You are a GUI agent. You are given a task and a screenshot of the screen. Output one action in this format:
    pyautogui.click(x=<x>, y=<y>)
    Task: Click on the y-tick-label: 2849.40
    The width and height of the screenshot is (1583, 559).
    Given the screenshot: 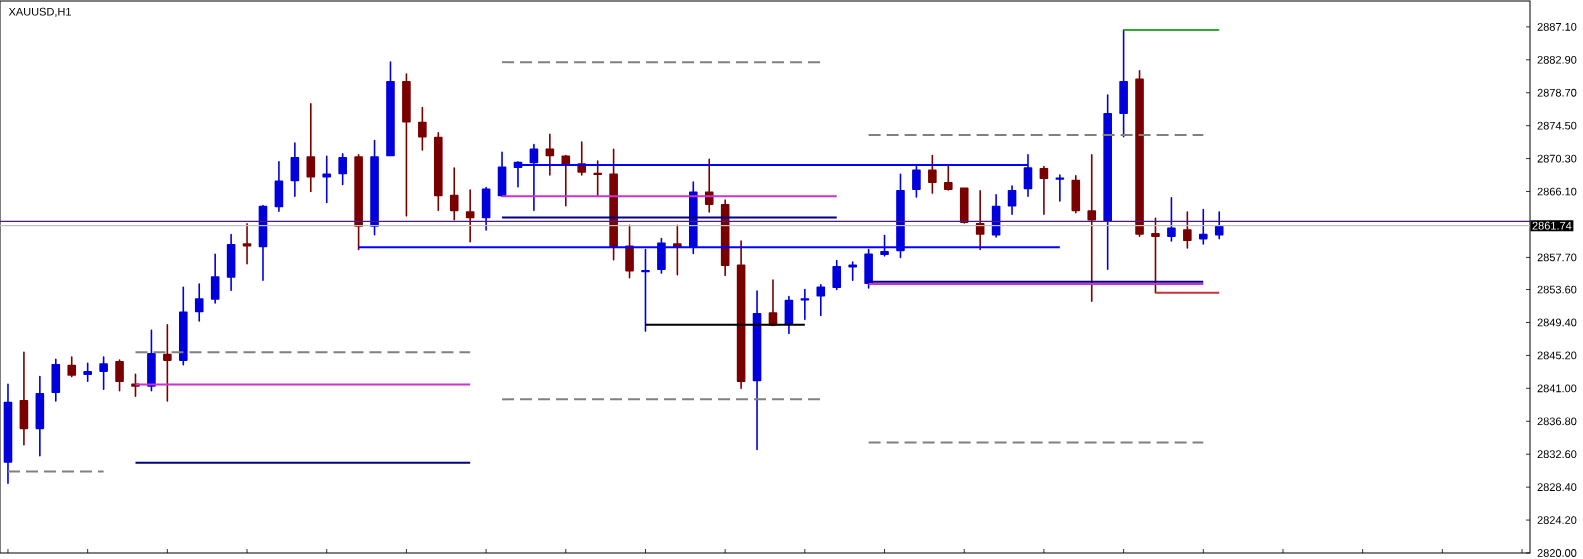 What is the action you would take?
    pyautogui.click(x=1557, y=322)
    